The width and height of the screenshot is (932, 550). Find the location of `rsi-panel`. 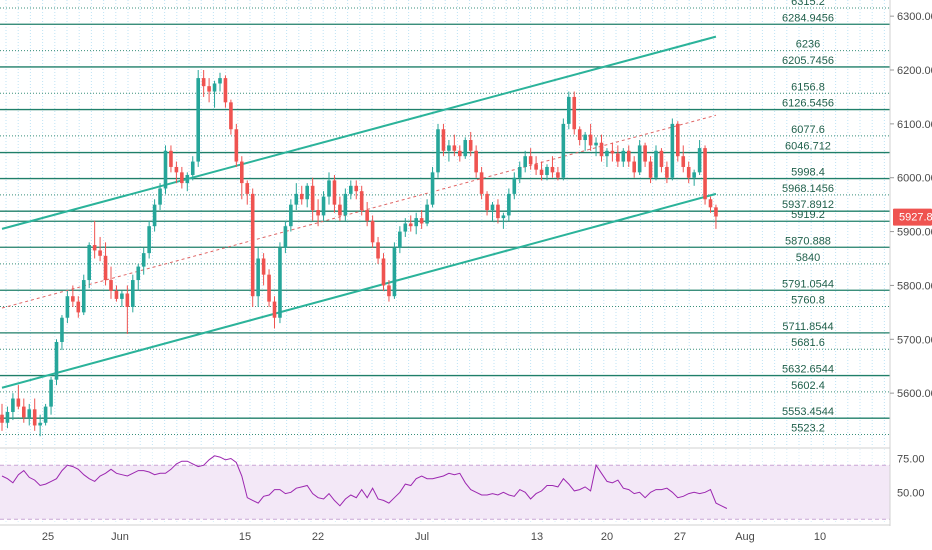

rsi-panel is located at coordinates (445, 483).